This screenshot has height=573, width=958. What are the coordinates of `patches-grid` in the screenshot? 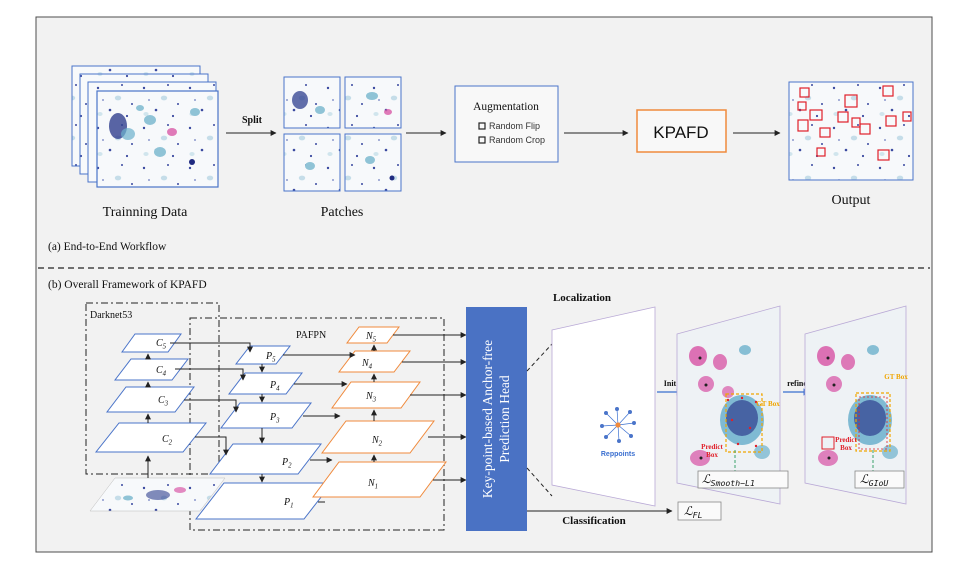 It's located at (342, 134).